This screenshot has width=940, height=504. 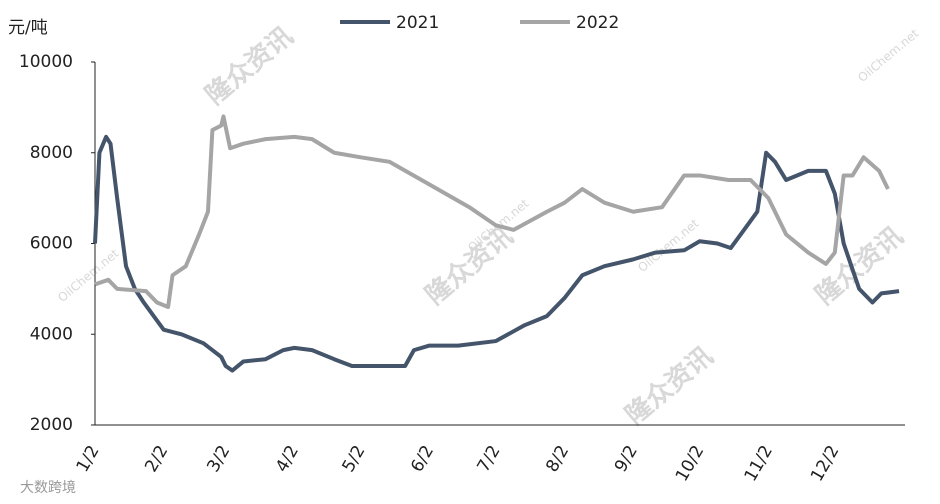 I want to click on x-tick-label: 2/2, so click(x=156, y=459).